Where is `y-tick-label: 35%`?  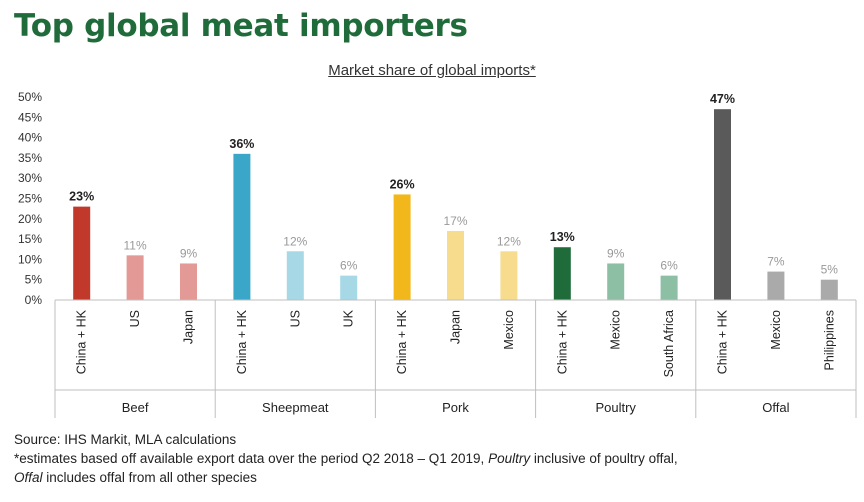
y-tick-label: 35% is located at coordinates (30, 158).